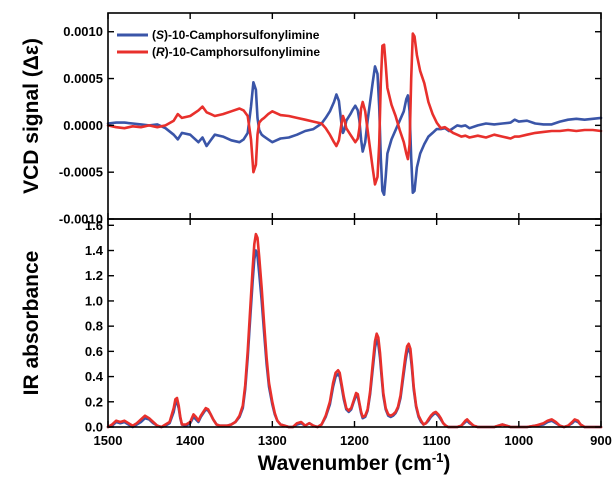 The height and width of the screenshot is (477, 615). I want to click on x-tick-label: 1300, so click(272, 440).